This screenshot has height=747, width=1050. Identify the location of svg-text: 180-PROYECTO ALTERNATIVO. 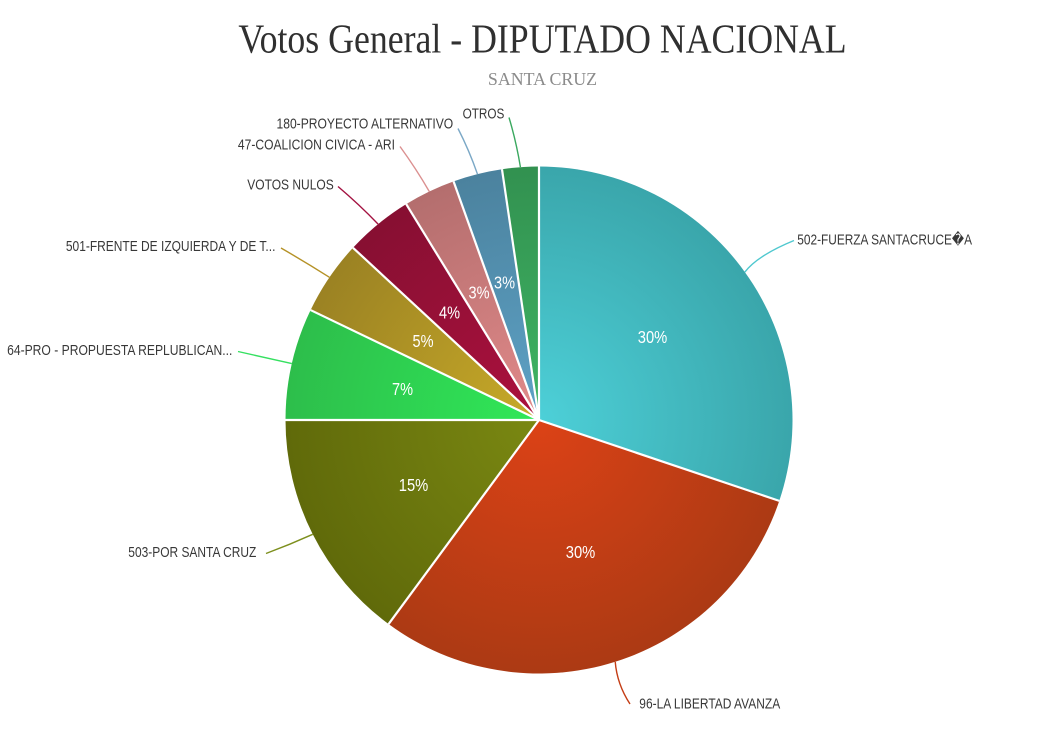
(365, 123).